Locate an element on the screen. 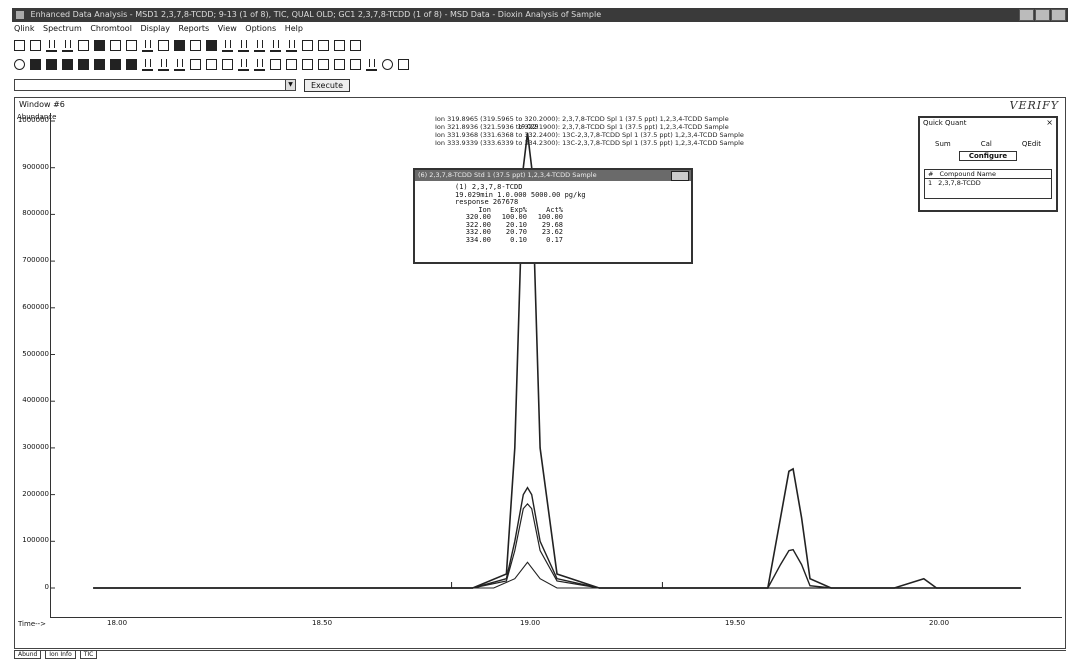  layout-1-icon is located at coordinates (35, 64).